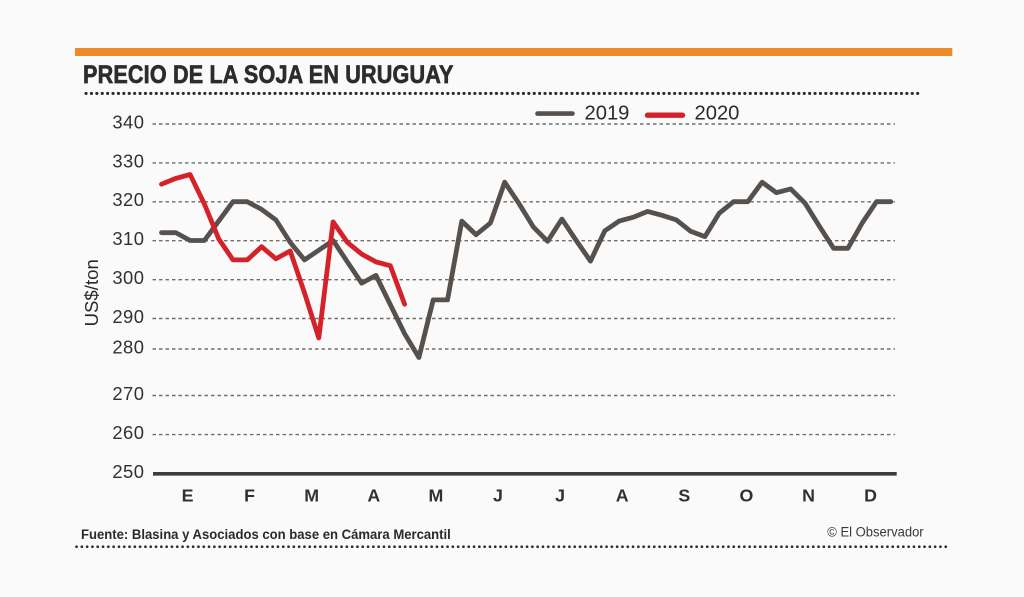 This screenshot has height=597, width=1024. I want to click on svg-text: F, so click(249, 496).